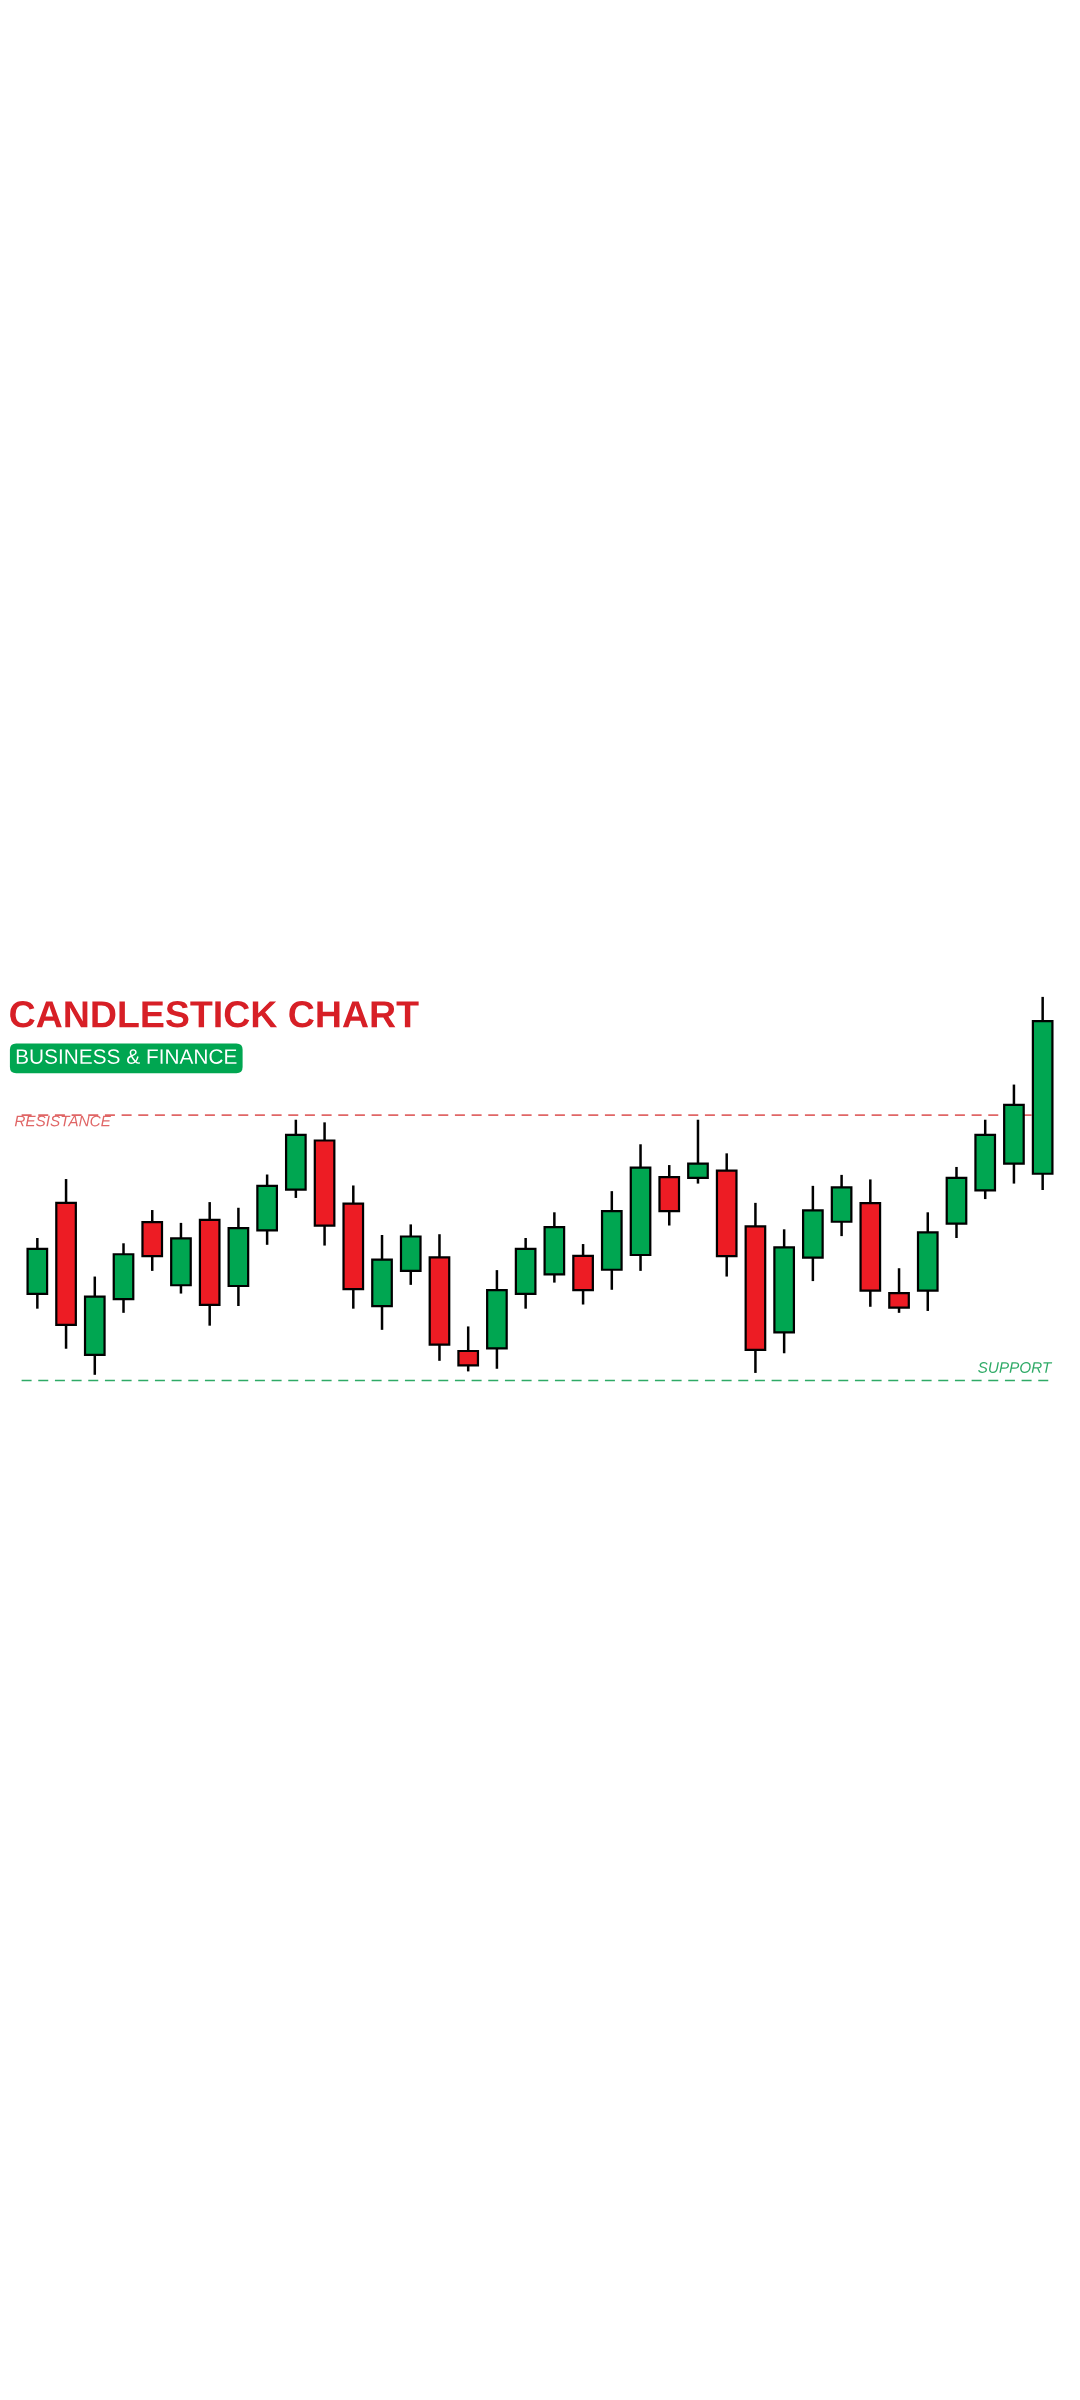 The image size is (1080, 2400). What do you see at coordinates (62, 1121) in the screenshot?
I see `ref-line-label: RESISTANCE` at bounding box center [62, 1121].